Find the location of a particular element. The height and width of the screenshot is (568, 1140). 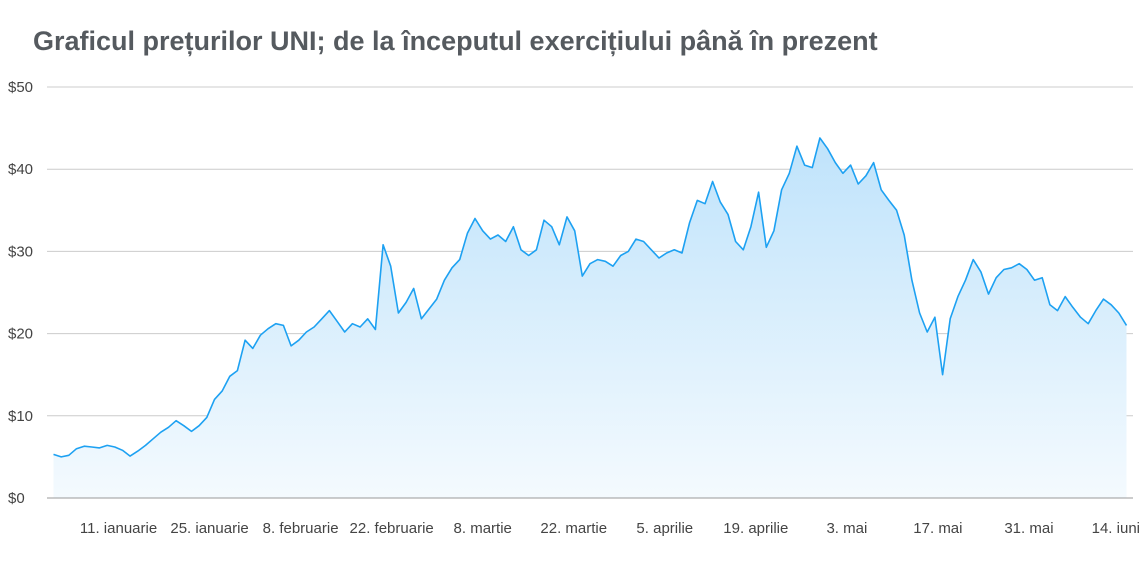

x-tick-label: 31. mai is located at coordinates (1028, 528).